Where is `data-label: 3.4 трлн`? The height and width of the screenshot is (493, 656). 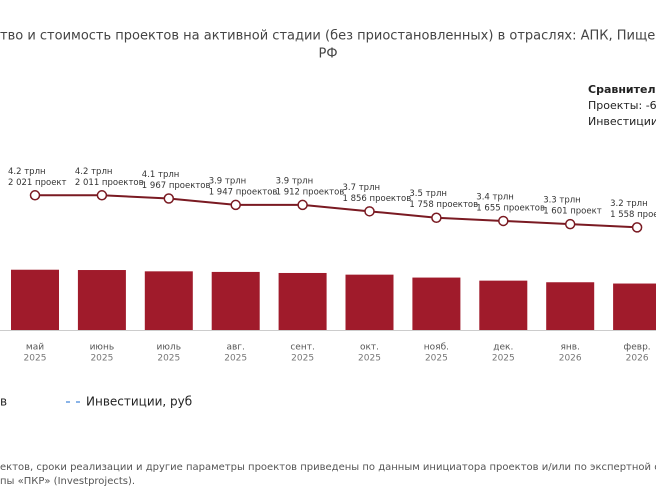 data-label: 3.4 трлн is located at coordinates (495, 197).